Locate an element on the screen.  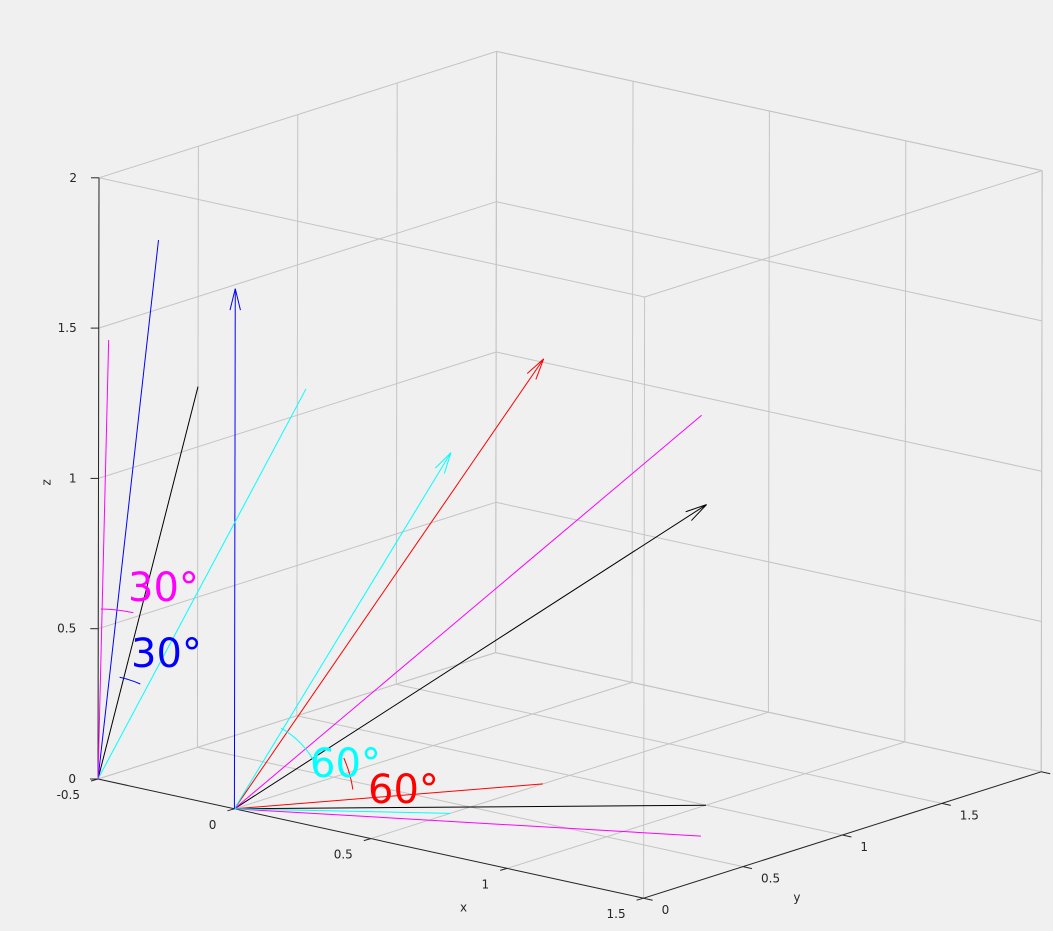
x-axis-label: x is located at coordinates (463, 907).